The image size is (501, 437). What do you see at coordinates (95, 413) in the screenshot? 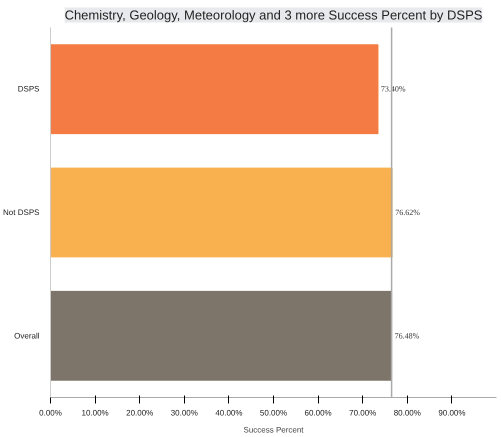
I see `x-tick-label: 10.00%` at bounding box center [95, 413].